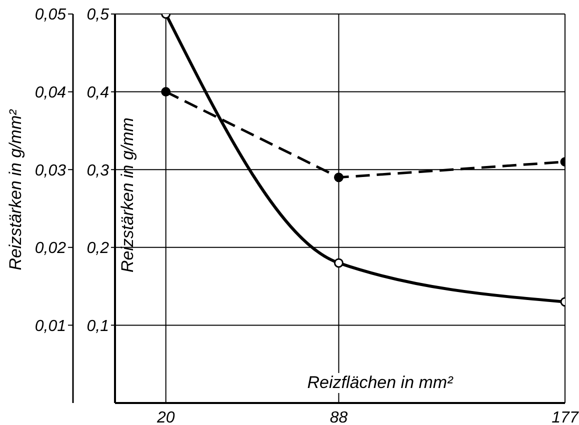 This screenshot has width=579, height=425. Describe the element at coordinates (50, 93) in the screenshot. I see `y2-tick-label: 0,04` at that location.